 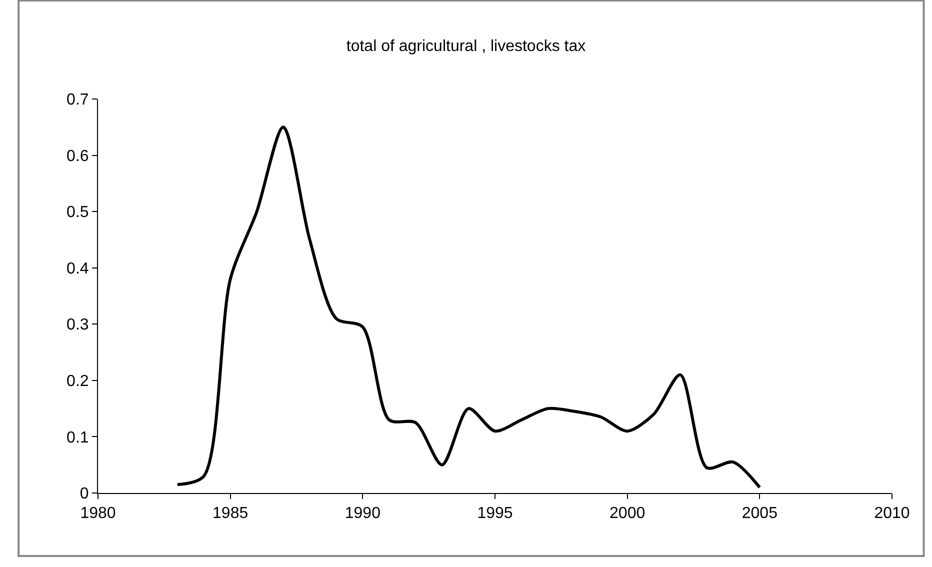 What do you see at coordinates (362, 513) in the screenshot?
I see `x-tick-label: 1990` at bounding box center [362, 513].